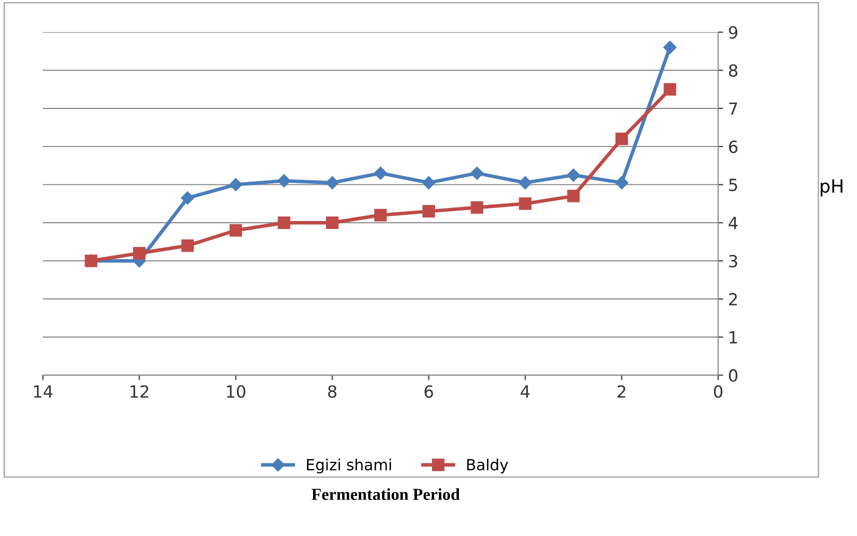 The image size is (857, 536). I want to click on y-tick-label: 6, so click(733, 147).